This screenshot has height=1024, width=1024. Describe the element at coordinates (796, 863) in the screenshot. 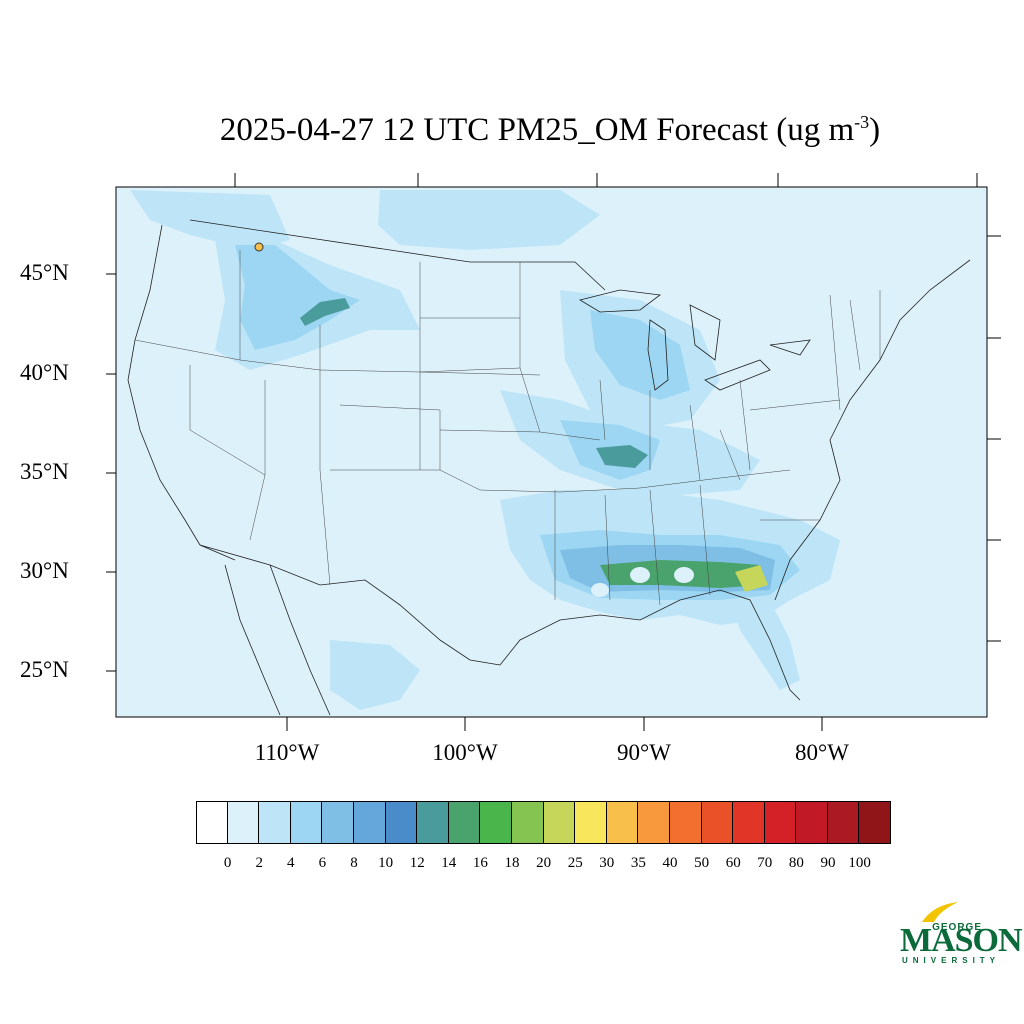

I see `colorbar-label: 80` at that location.